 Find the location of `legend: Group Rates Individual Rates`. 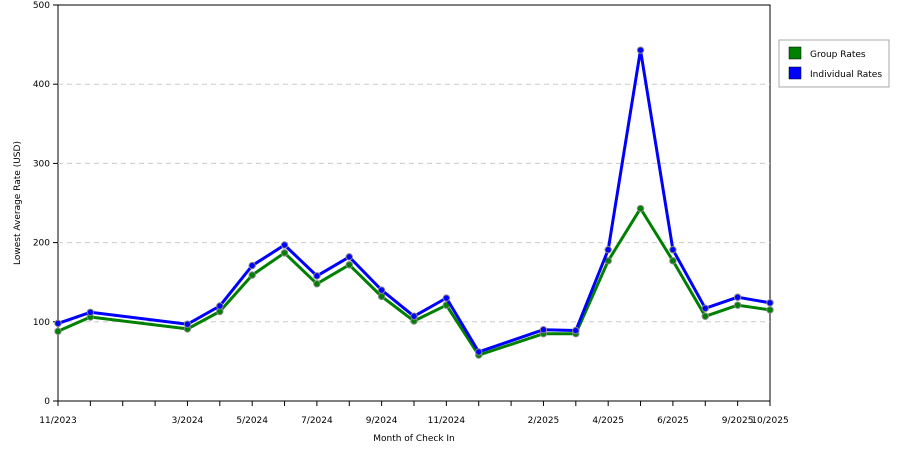

legend: Group Rates Individual Rates is located at coordinates (834, 63).